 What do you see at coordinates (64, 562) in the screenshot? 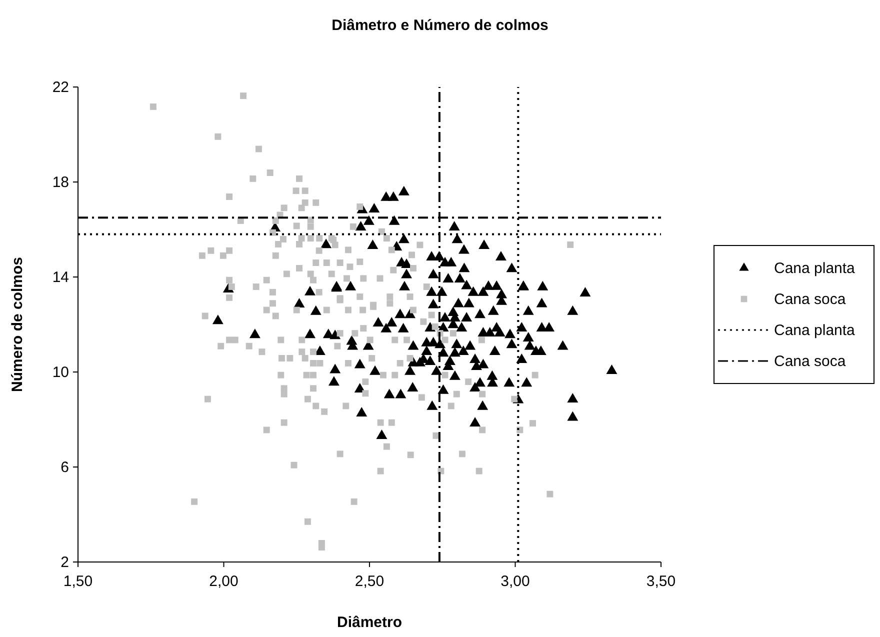
I see `y-tick-label: 2` at bounding box center [64, 562].